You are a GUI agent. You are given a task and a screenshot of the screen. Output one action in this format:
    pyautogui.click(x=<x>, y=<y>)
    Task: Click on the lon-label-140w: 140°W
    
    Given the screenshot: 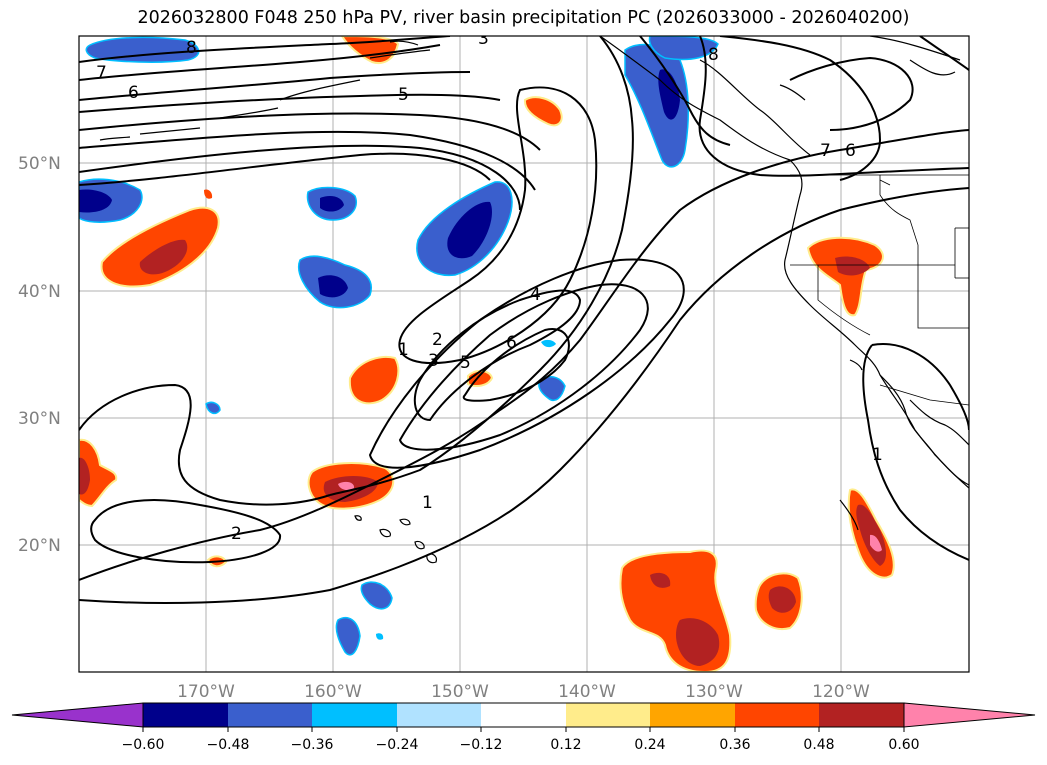 What is the action you would take?
    pyautogui.click(x=587, y=692)
    